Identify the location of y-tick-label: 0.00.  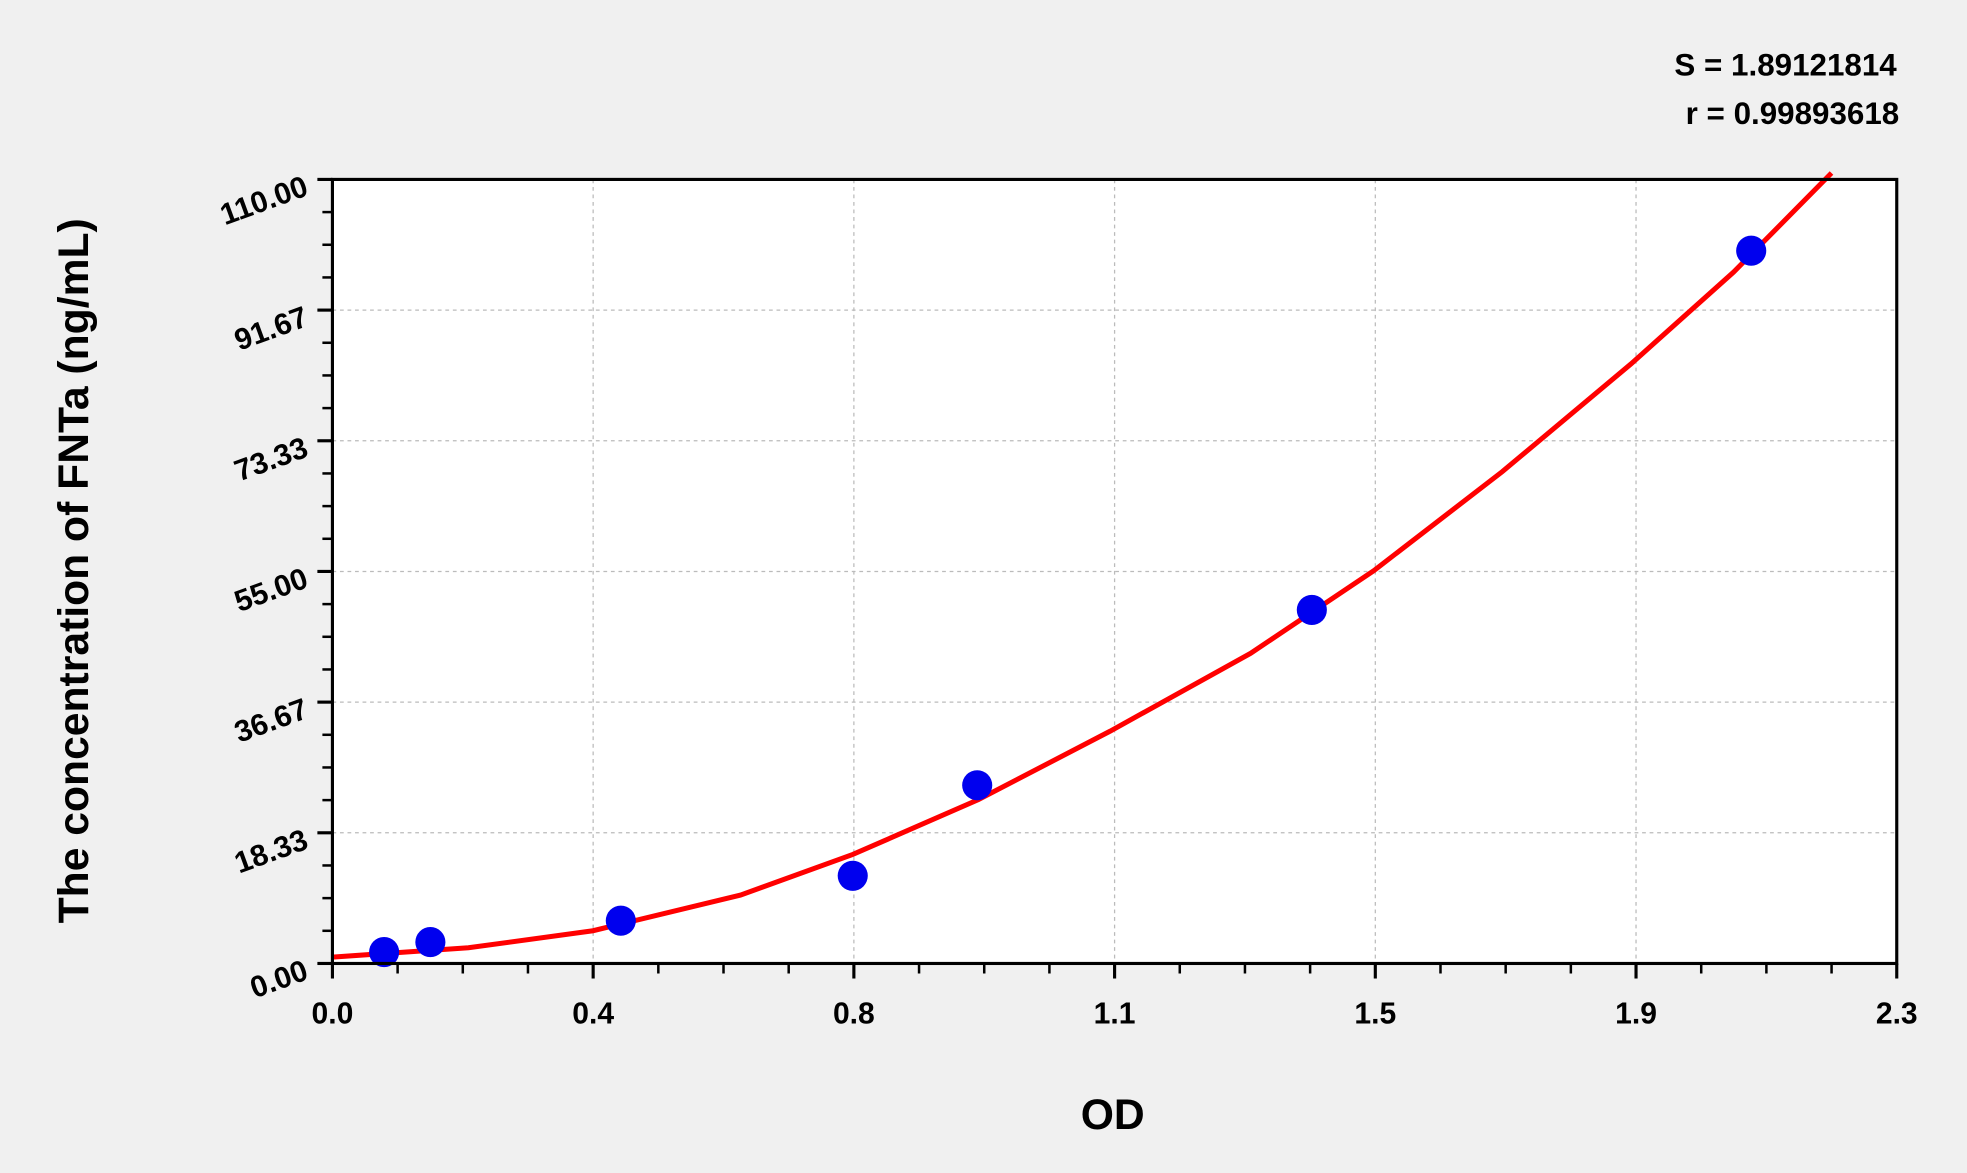
(279, 979).